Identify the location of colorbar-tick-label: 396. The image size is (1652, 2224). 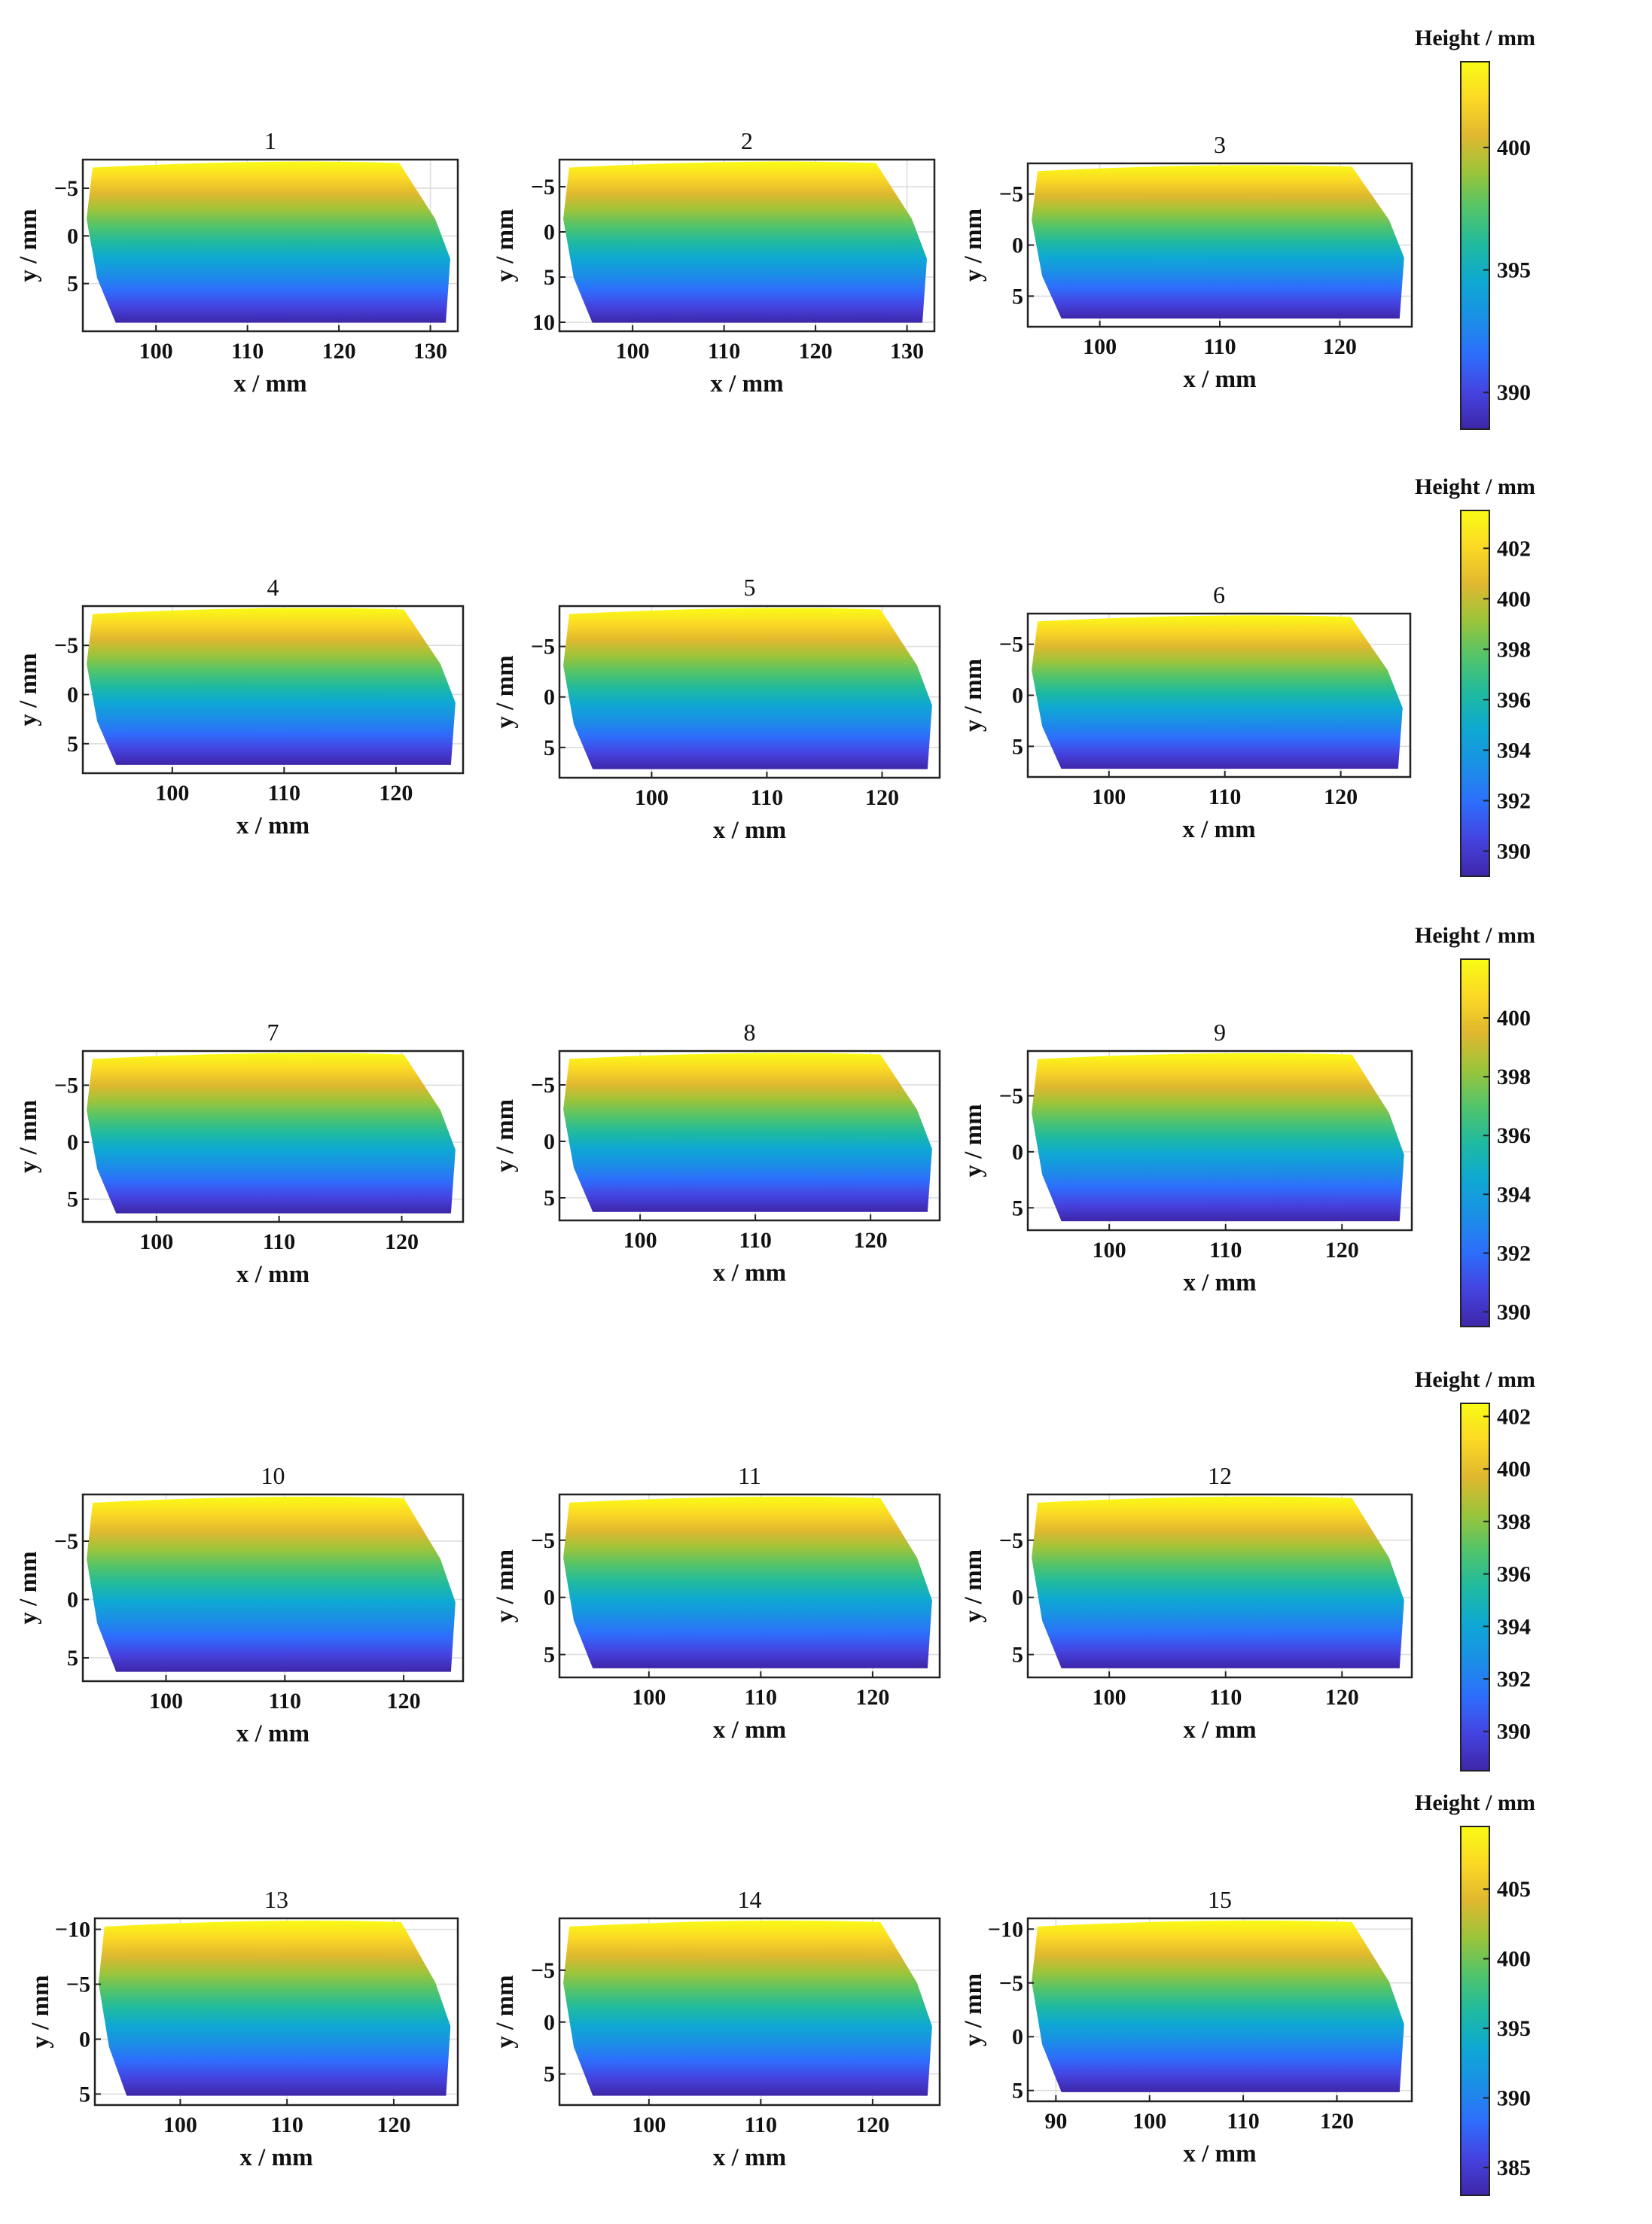
(1514, 699).